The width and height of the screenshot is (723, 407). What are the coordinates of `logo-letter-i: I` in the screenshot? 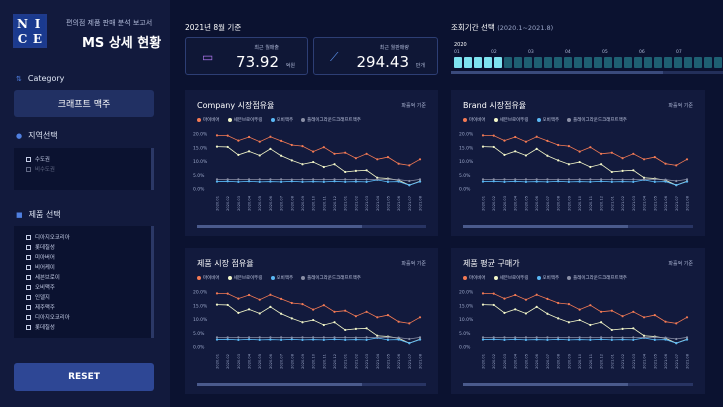 It's located at (37, 23).